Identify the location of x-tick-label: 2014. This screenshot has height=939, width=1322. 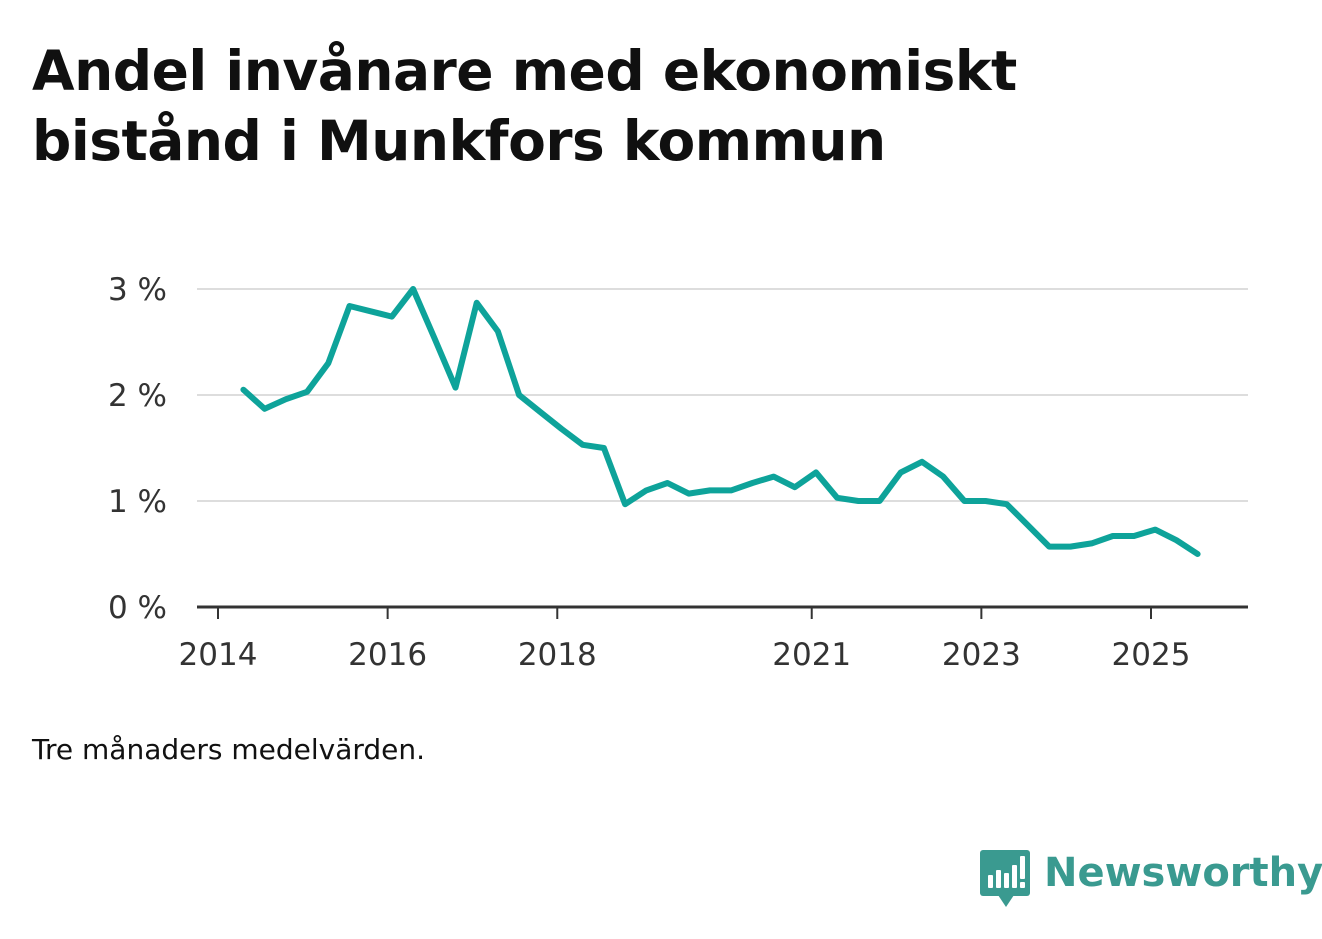
(218, 655).